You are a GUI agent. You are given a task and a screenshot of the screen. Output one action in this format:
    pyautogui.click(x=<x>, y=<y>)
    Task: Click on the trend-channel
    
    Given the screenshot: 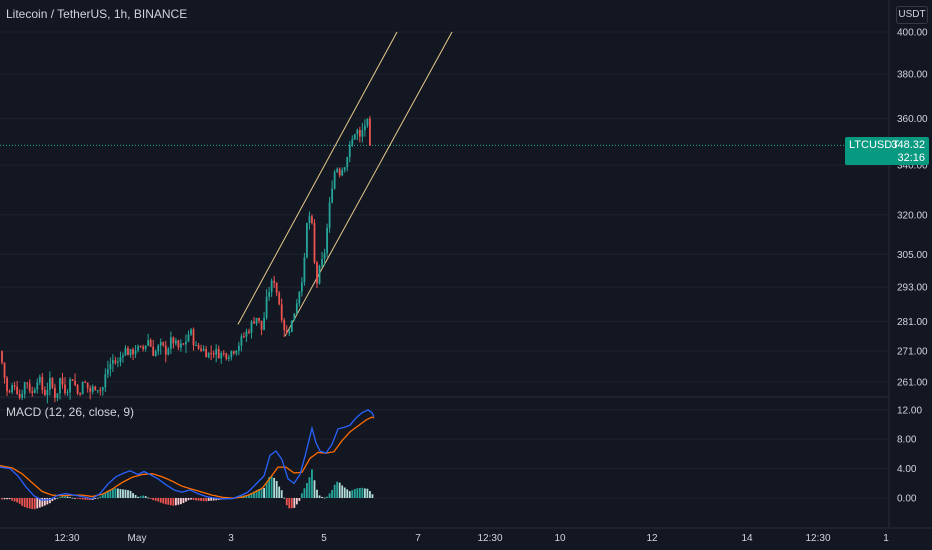 What is the action you would take?
    pyautogui.click(x=345, y=184)
    